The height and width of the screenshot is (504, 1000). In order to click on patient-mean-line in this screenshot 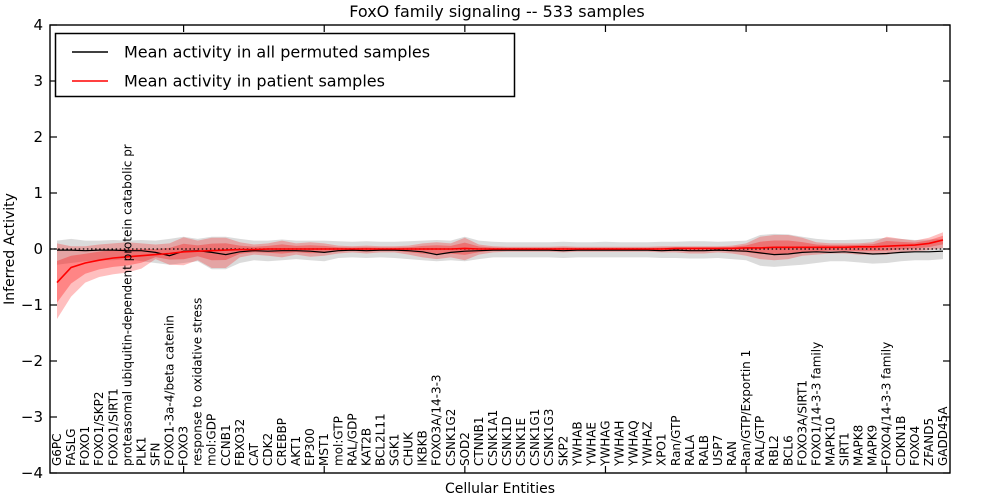, I will do `click(500, 261)`.